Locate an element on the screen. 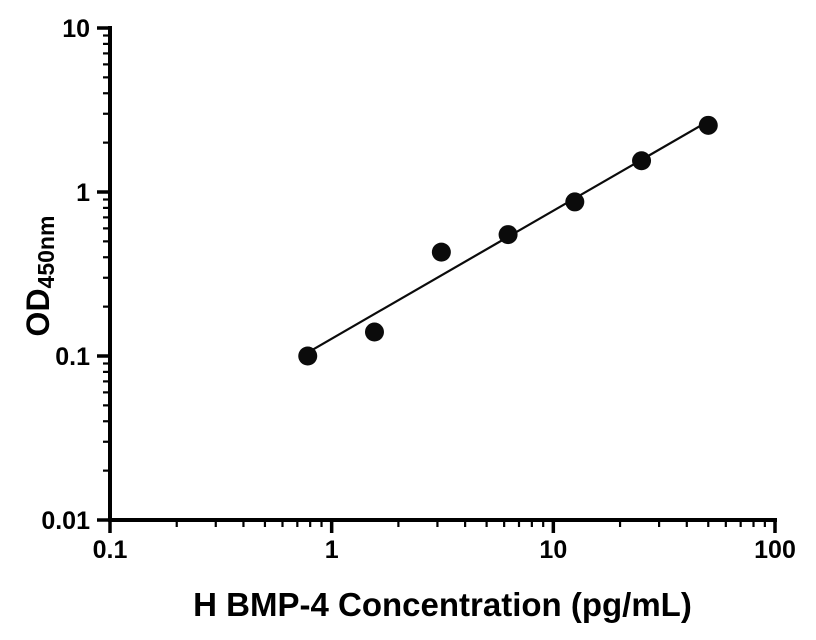  y-axis-title: OD450nm is located at coordinates (38, 276).